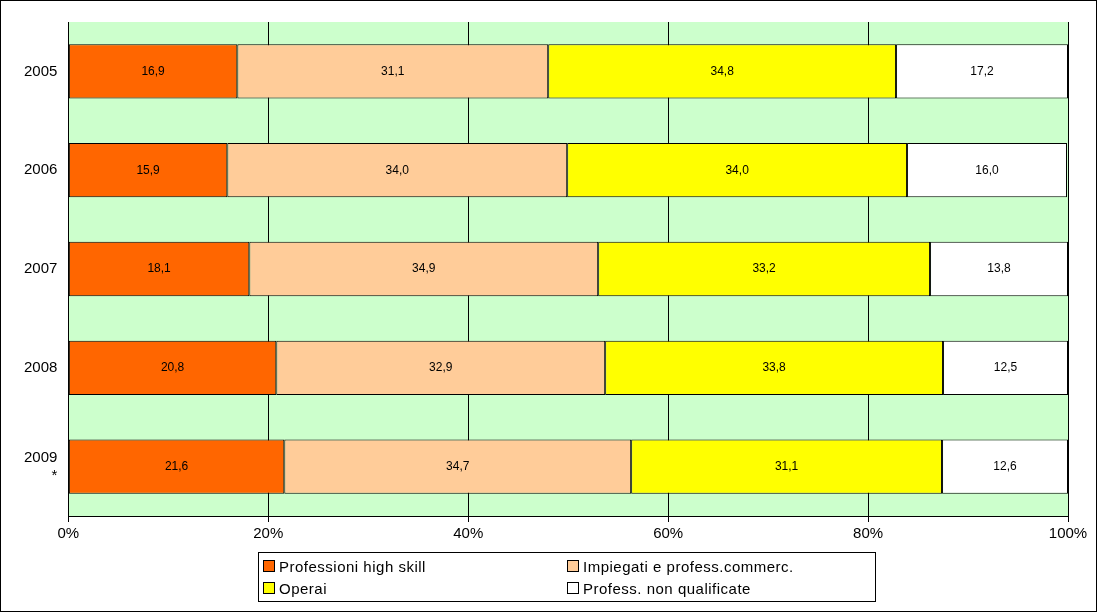 Image resolution: width=1097 pixels, height=612 pixels. Describe the element at coordinates (982, 70) in the screenshot. I see `data-label: 17,2` at that location.